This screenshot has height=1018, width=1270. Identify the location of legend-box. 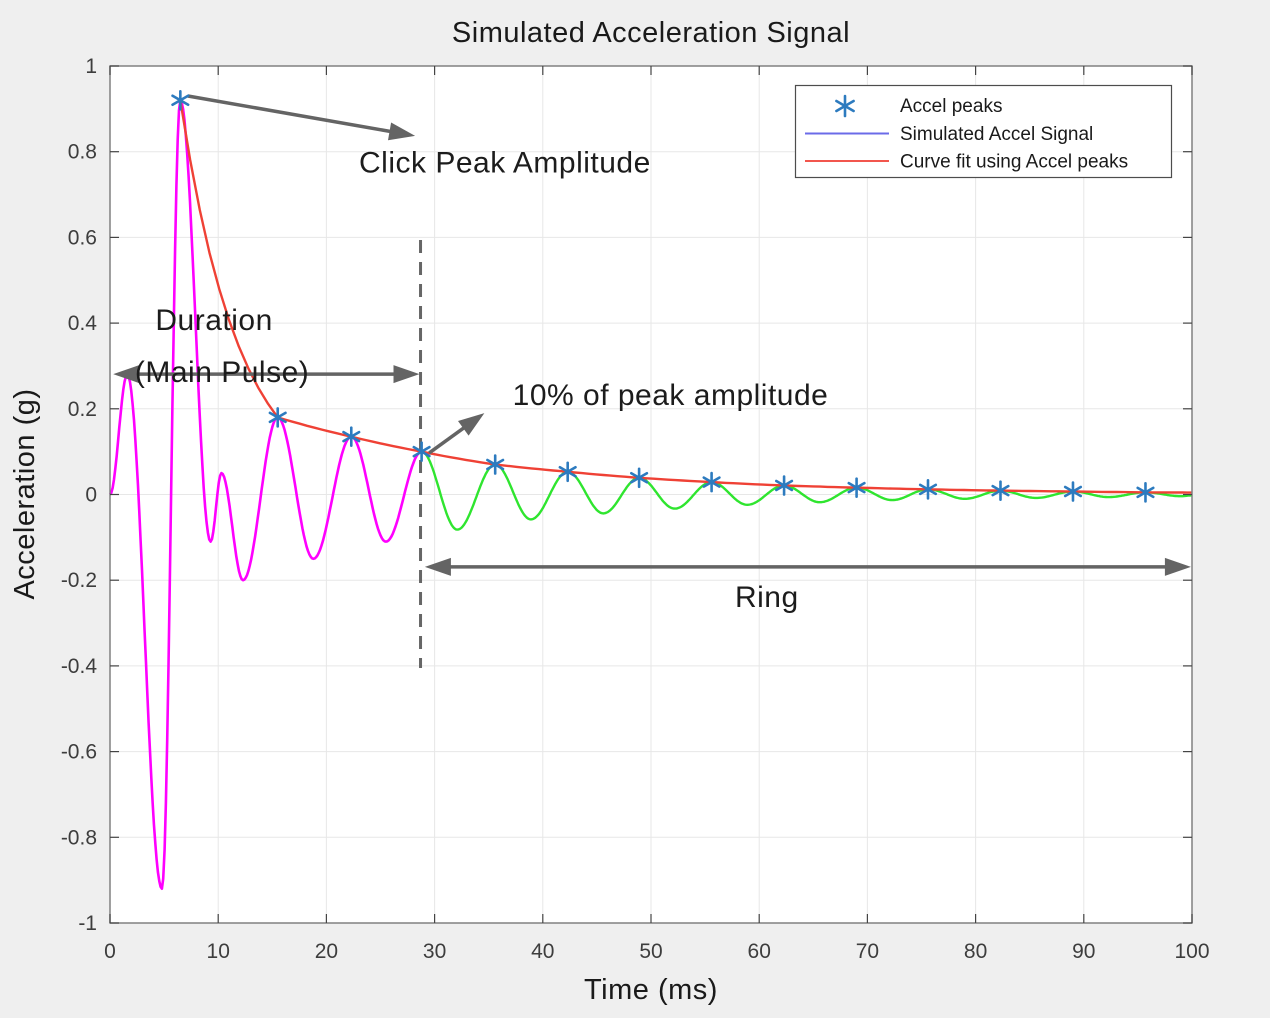
(983, 131).